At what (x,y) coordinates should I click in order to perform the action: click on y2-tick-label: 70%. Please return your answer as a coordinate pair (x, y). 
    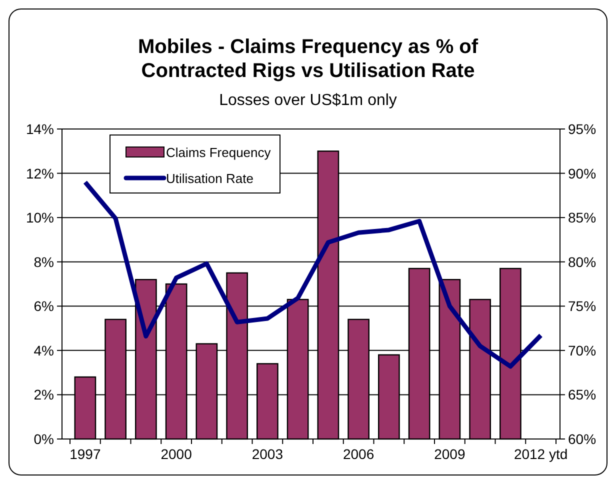
    Looking at the image, I should click on (582, 350).